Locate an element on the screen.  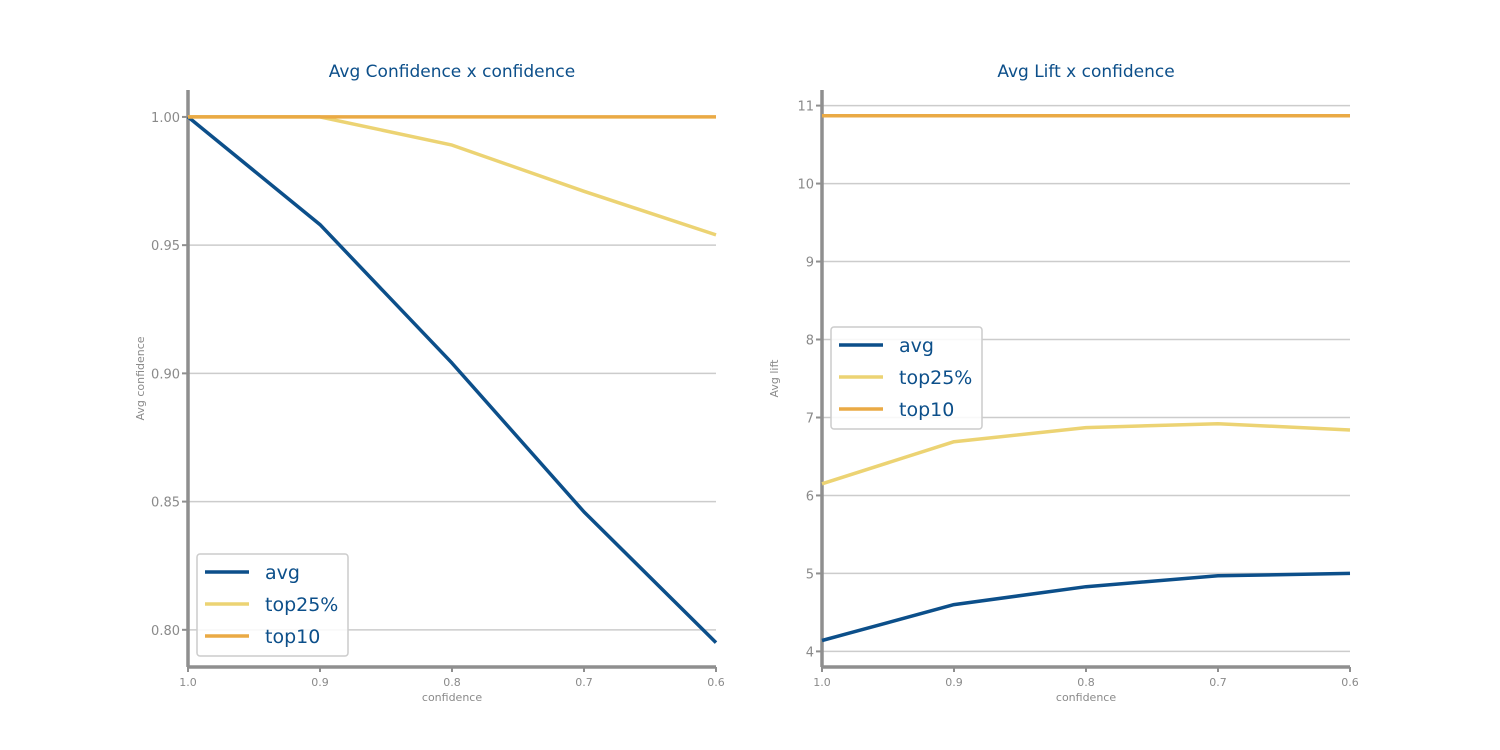
y-axis-label: Avg confidence is located at coordinates (140, 378).